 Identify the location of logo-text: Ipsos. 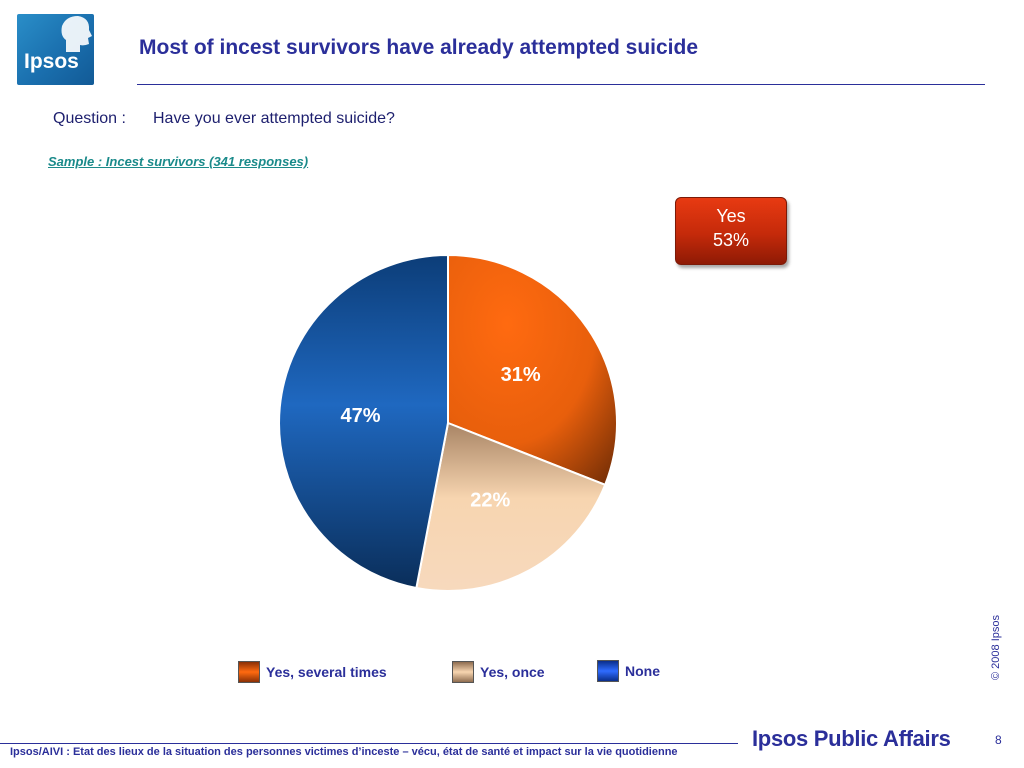
(51, 61).